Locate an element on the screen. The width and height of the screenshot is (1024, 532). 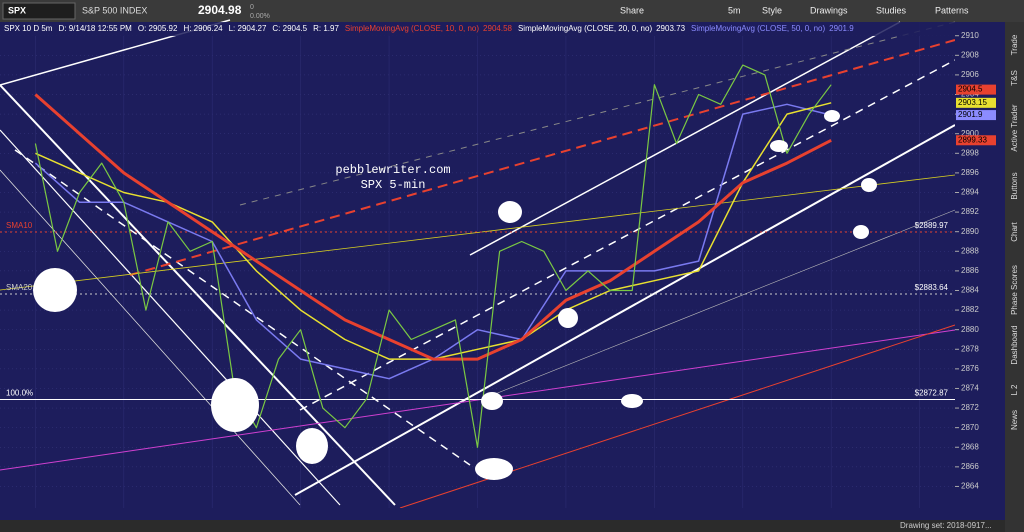
study-label: SimpleMovingAvg (CLOSE, 50, 0, no) is located at coordinates (758, 28).